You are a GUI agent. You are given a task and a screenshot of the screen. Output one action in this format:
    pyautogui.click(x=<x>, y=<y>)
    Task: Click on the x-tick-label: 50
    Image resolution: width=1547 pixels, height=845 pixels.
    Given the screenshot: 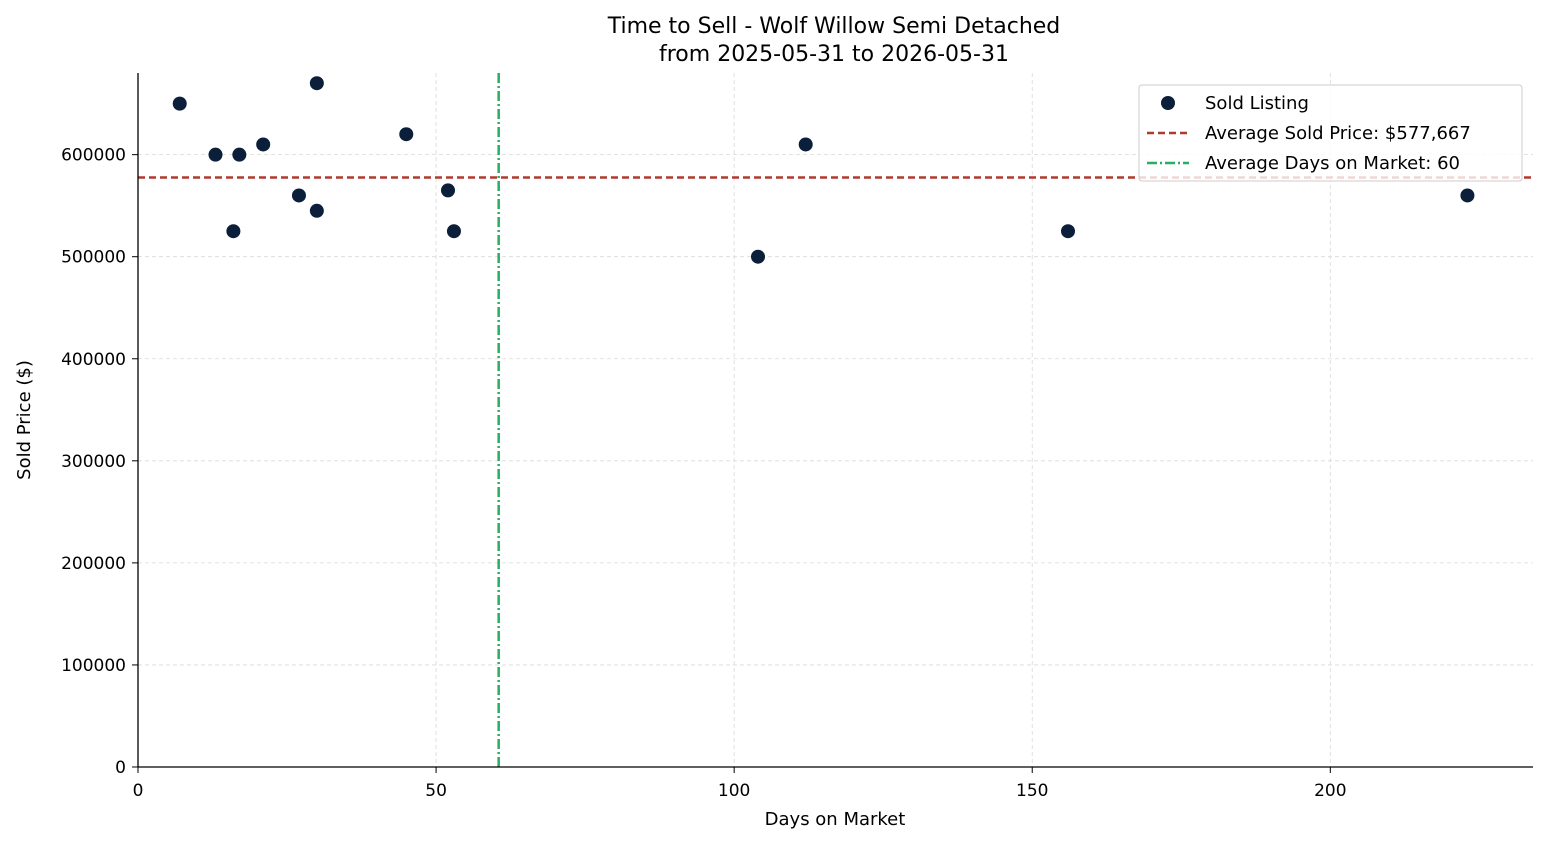 What is the action you would take?
    pyautogui.click(x=436, y=791)
    